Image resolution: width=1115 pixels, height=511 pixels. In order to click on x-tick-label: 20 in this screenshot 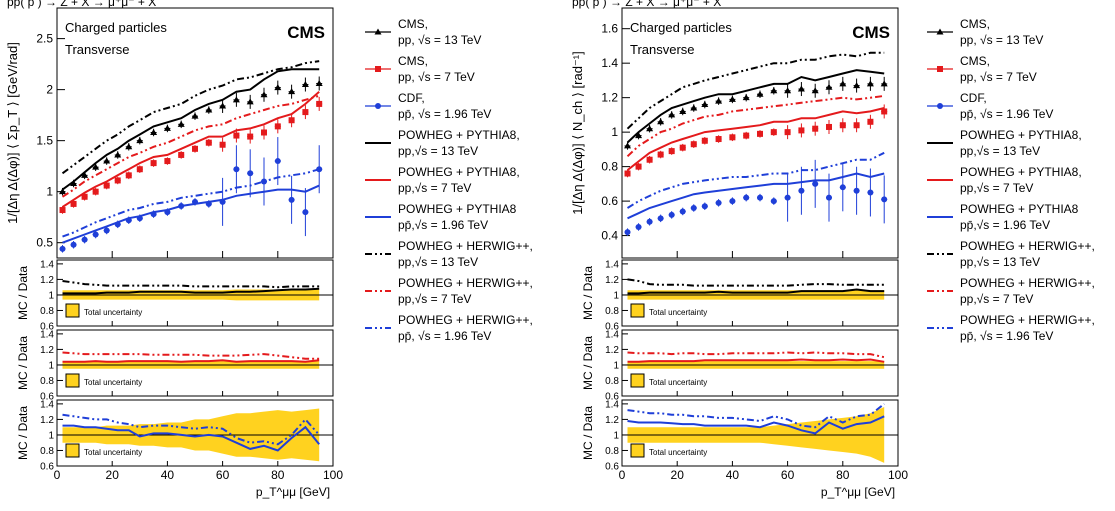, I will do `click(678, 475)`.